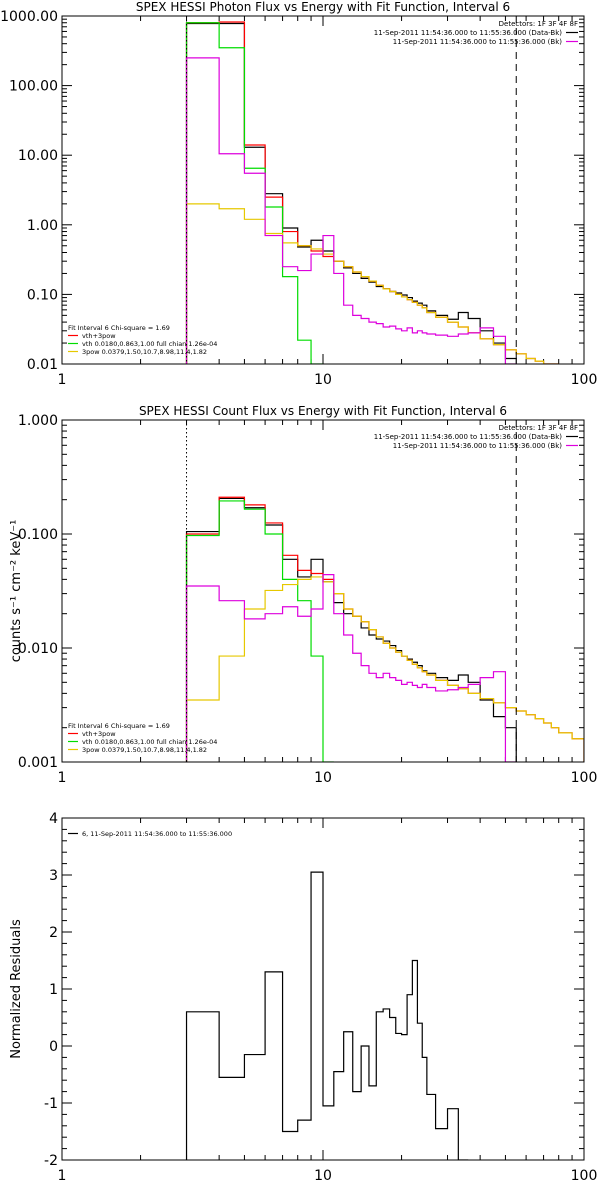 This screenshot has height=1204, width=600. I want to click on y-tick-label: 10.00, so click(38, 156).